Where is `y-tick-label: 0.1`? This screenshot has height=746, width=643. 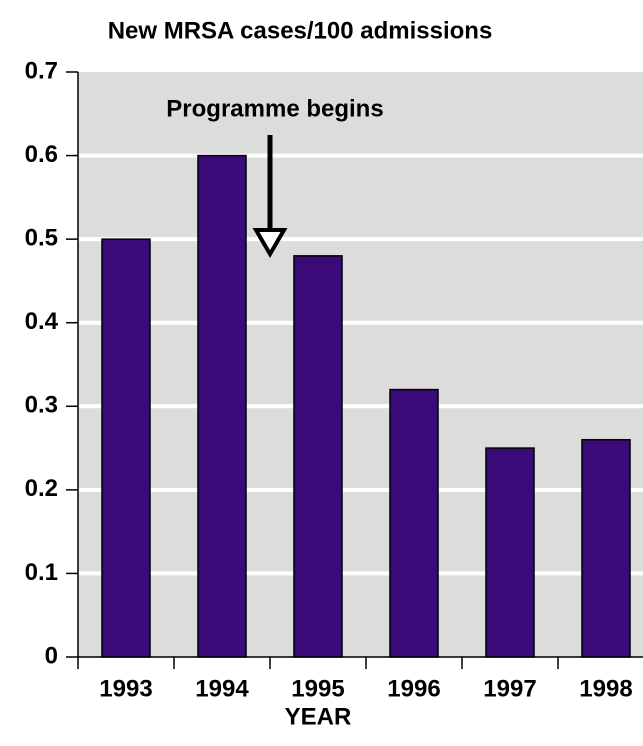
y-tick-label: 0.1 is located at coordinates (41, 572).